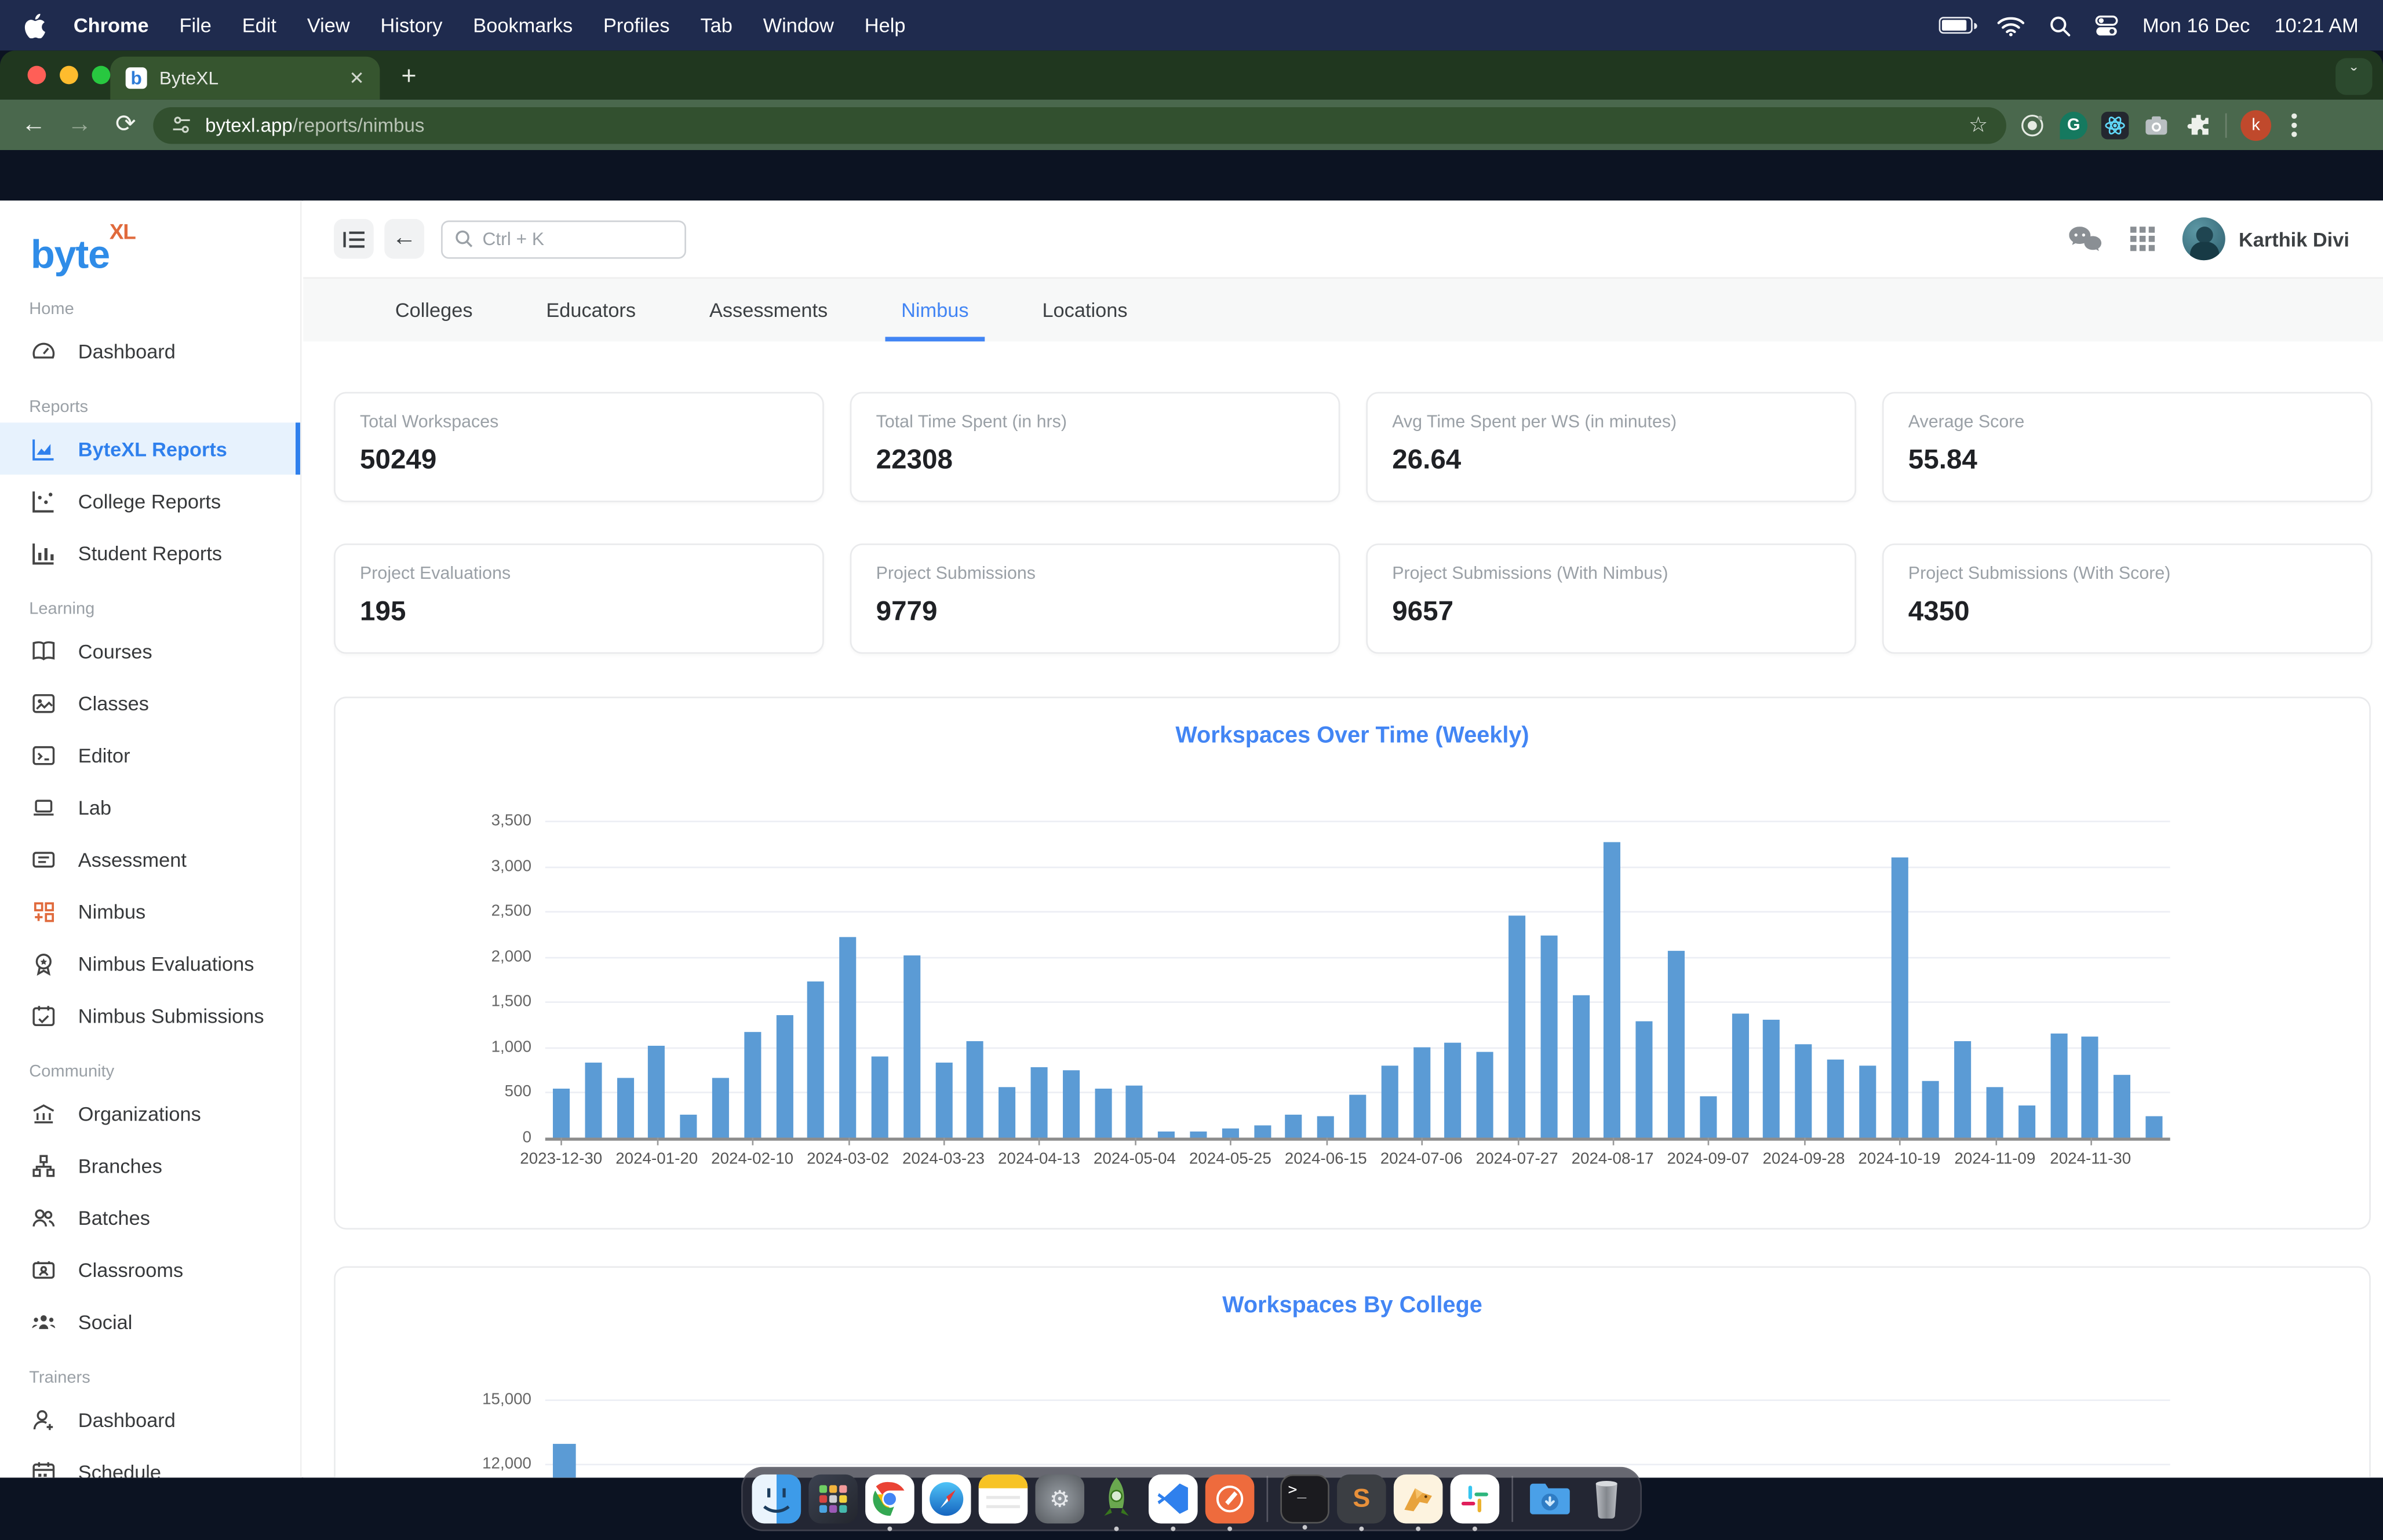  What do you see at coordinates (2115, 125) in the screenshot?
I see `react-devtools-icon` at bounding box center [2115, 125].